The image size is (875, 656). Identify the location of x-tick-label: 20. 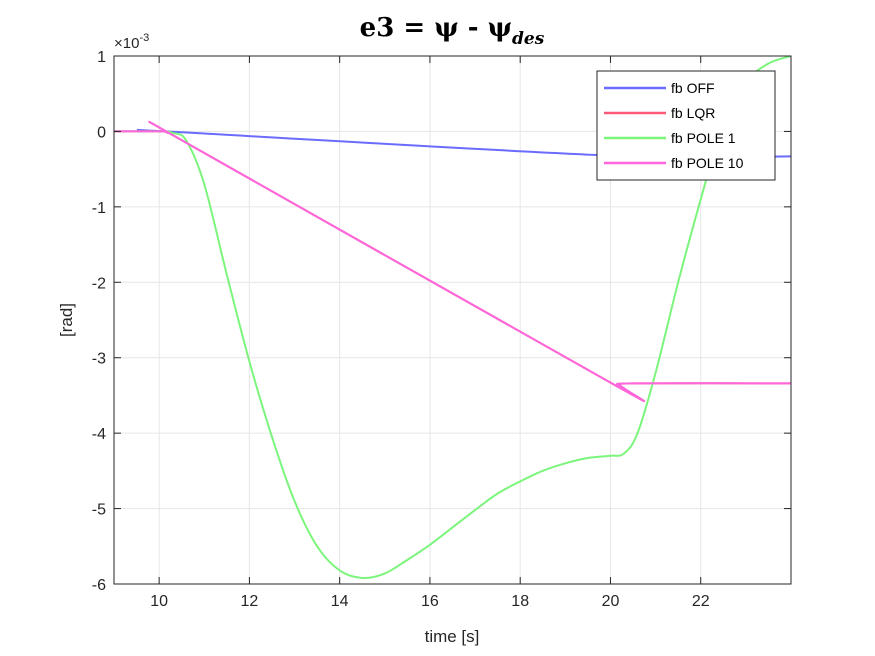
(611, 601).